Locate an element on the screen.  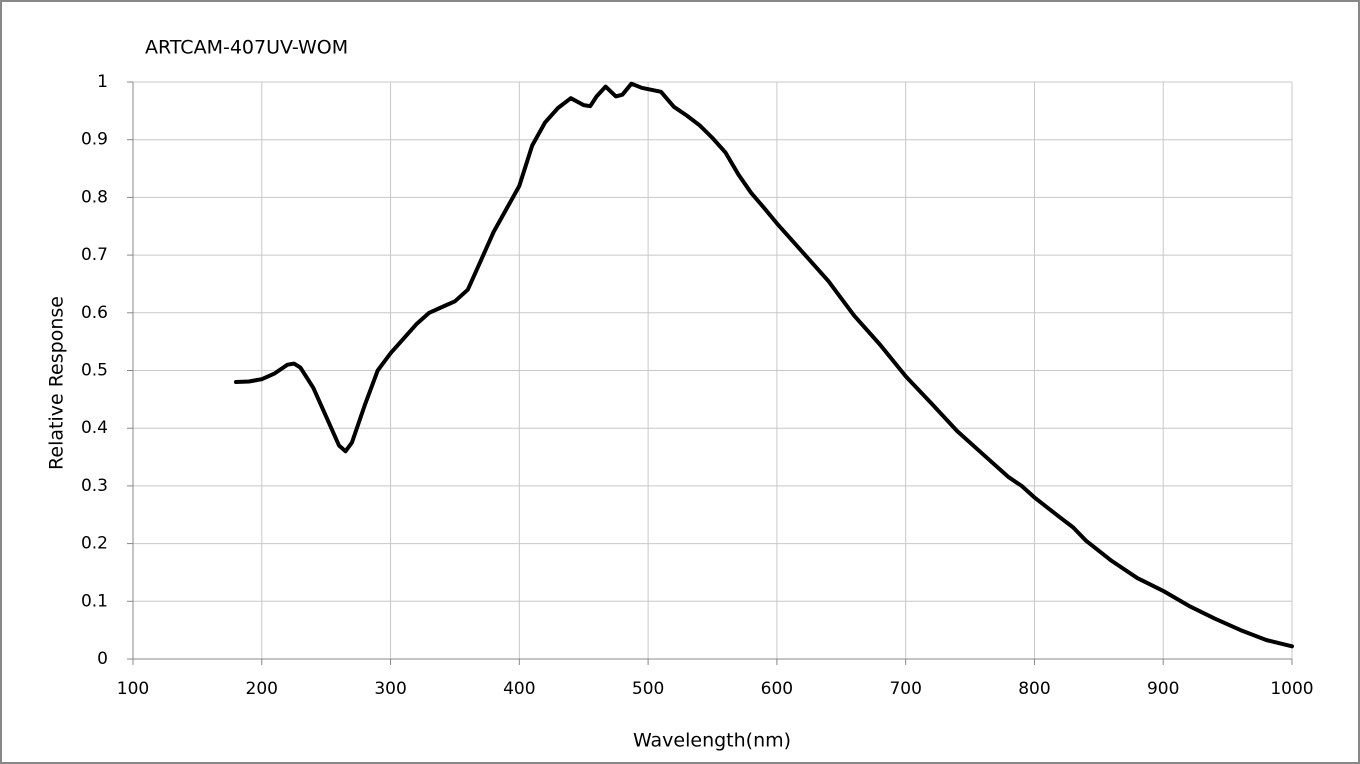
x-tick-label: 1000 is located at coordinates (1291, 689).